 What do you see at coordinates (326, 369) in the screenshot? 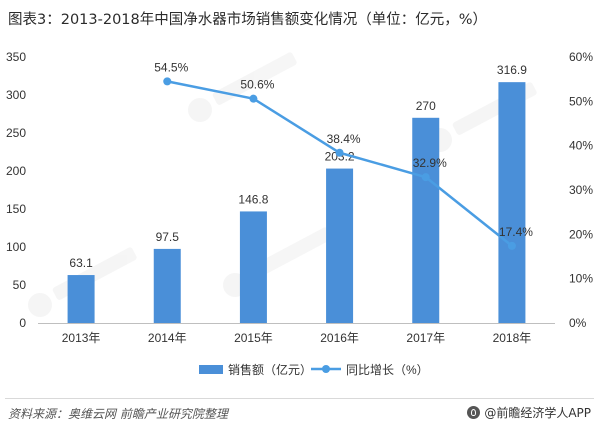
I see `legend-line-marker` at bounding box center [326, 369].